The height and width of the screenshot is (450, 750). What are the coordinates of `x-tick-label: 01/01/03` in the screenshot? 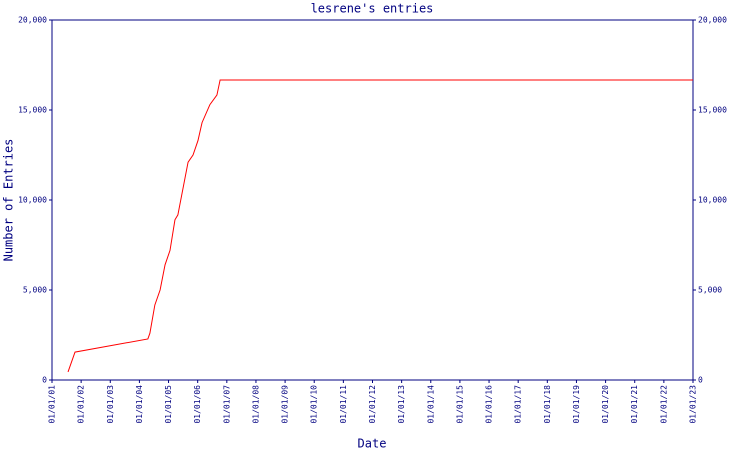 It's located at (110, 404).